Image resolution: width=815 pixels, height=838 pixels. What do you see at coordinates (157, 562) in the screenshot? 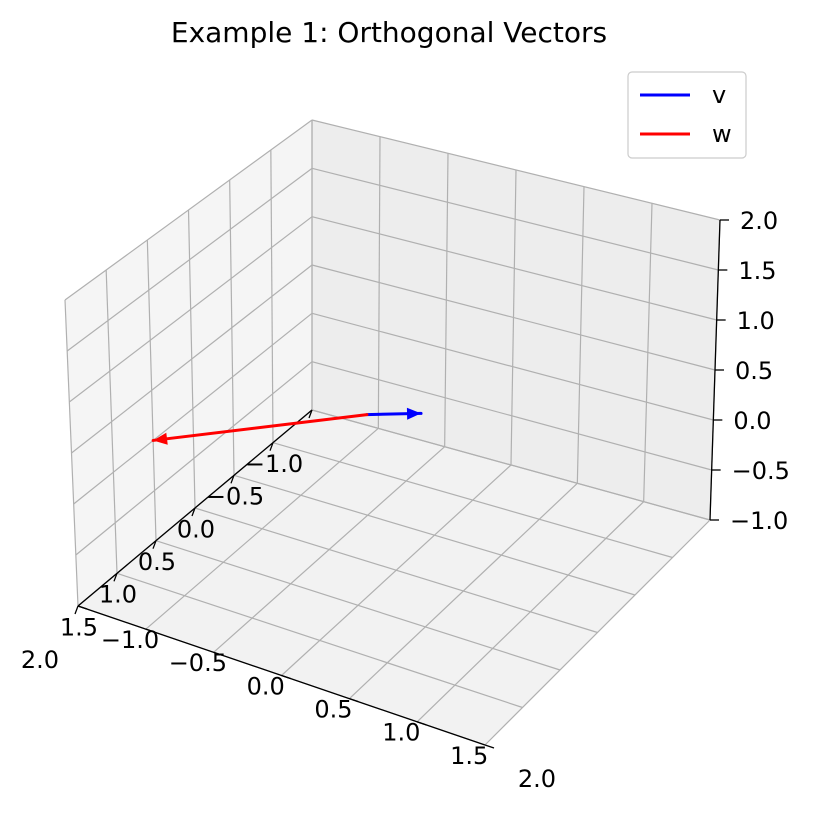
I see `x-tick-label-3: 0.5` at bounding box center [157, 562].